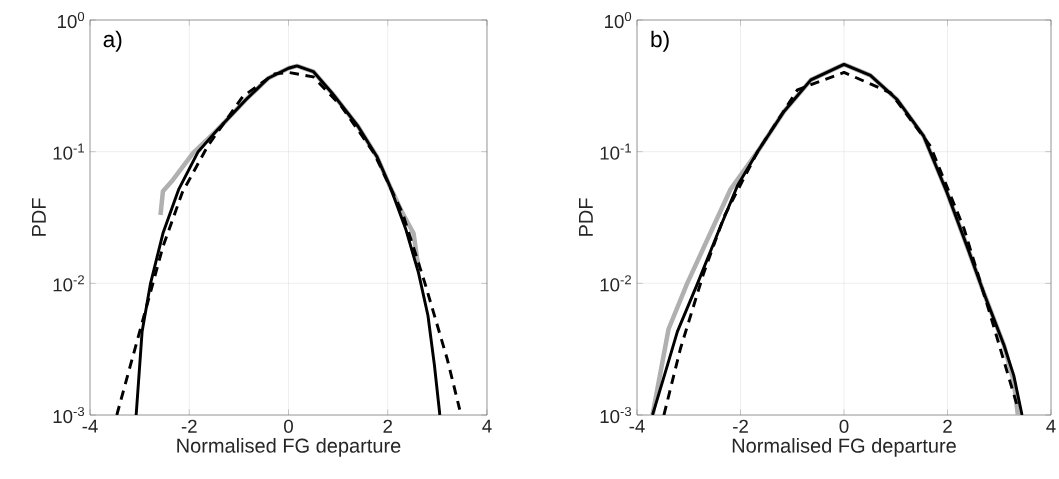 The height and width of the screenshot is (479, 1059). What do you see at coordinates (112, 41) in the screenshot?
I see `annotation: a)` at bounding box center [112, 41].